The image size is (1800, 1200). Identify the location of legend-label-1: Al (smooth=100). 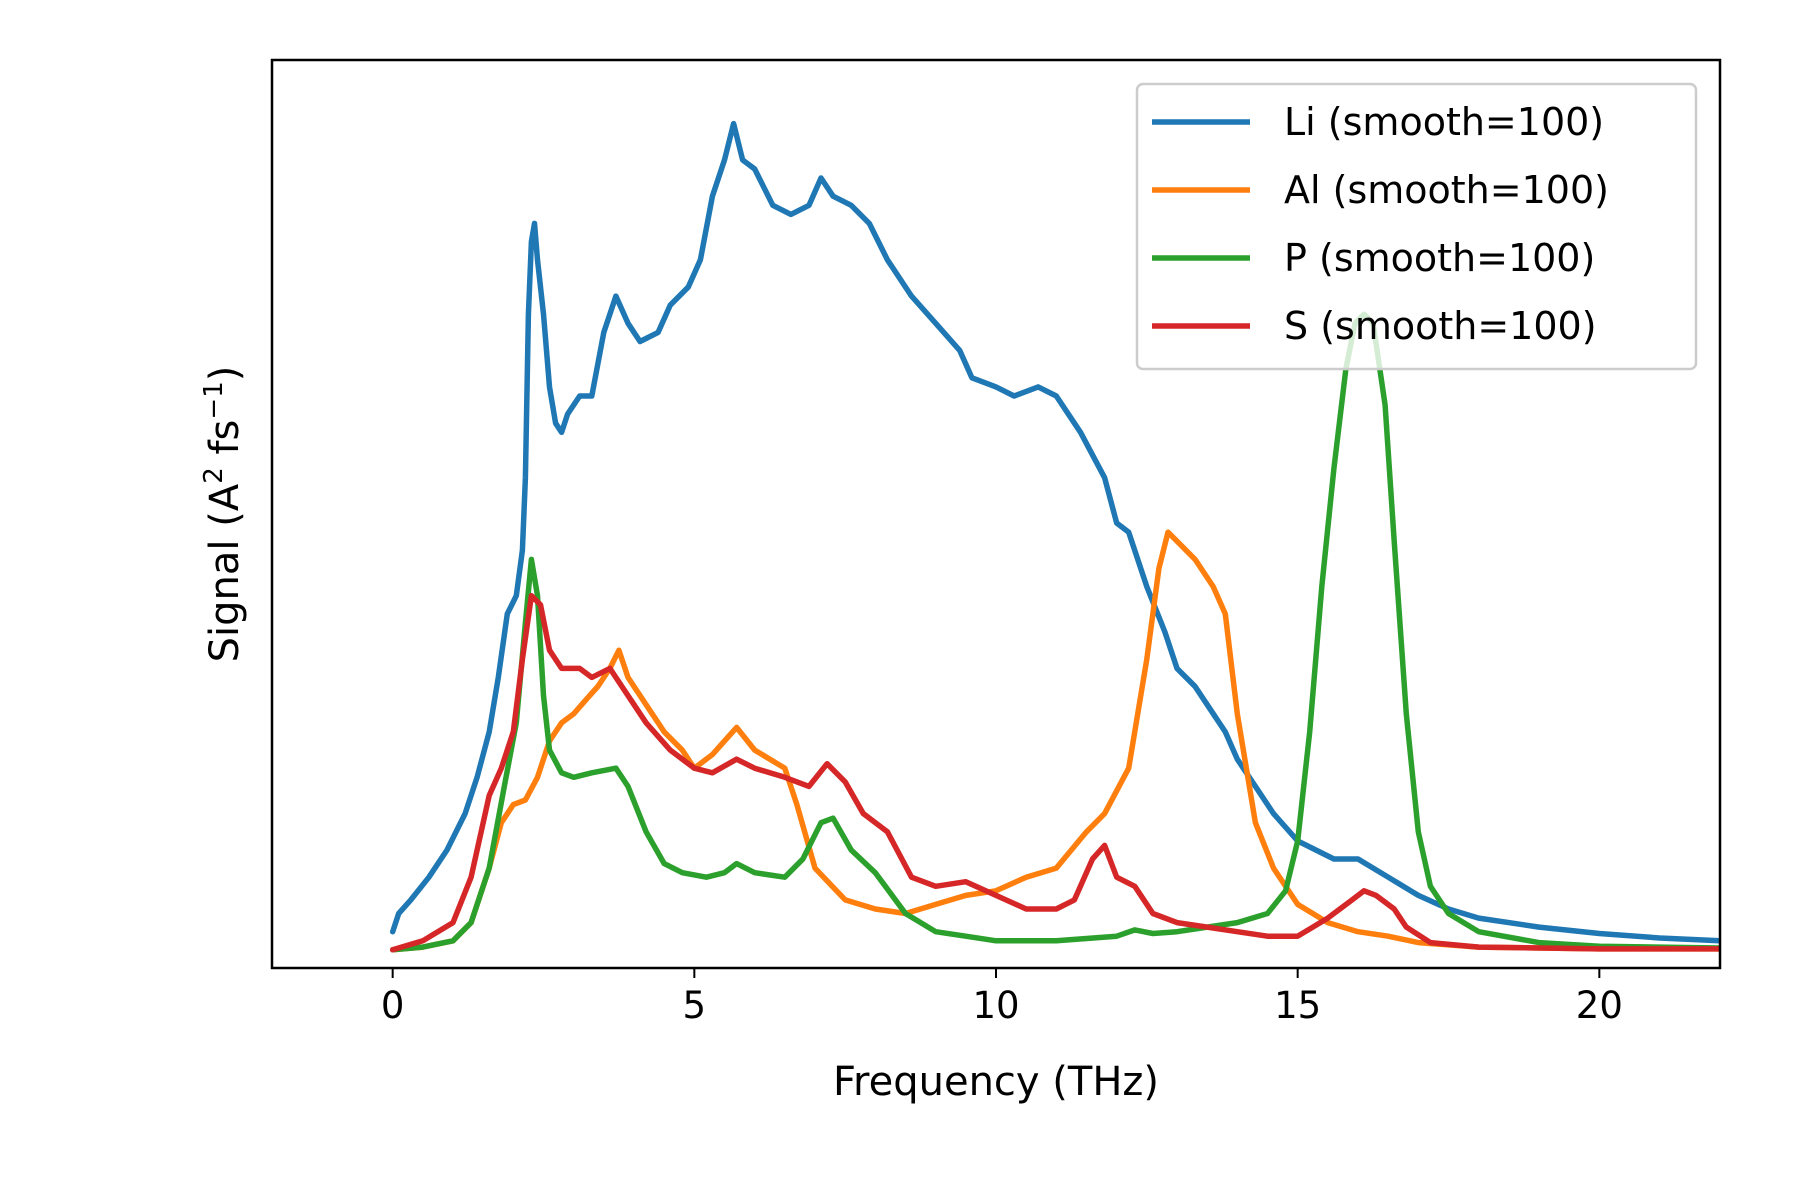
(1446, 190).